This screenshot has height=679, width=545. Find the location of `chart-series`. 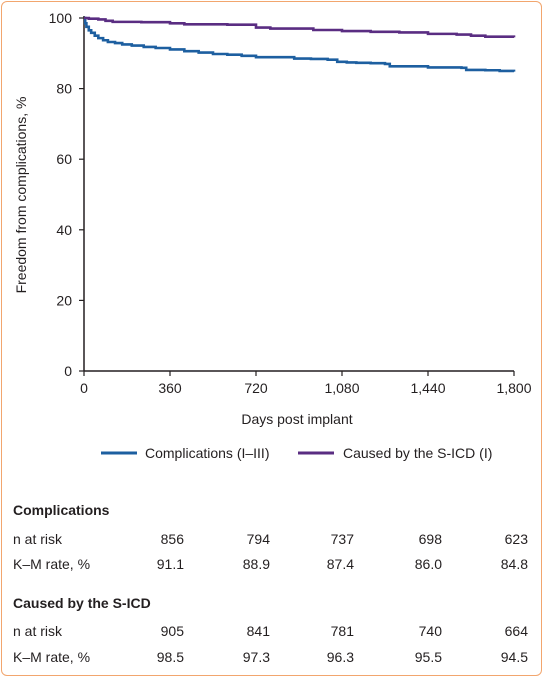

chart-series is located at coordinates (299, 44).